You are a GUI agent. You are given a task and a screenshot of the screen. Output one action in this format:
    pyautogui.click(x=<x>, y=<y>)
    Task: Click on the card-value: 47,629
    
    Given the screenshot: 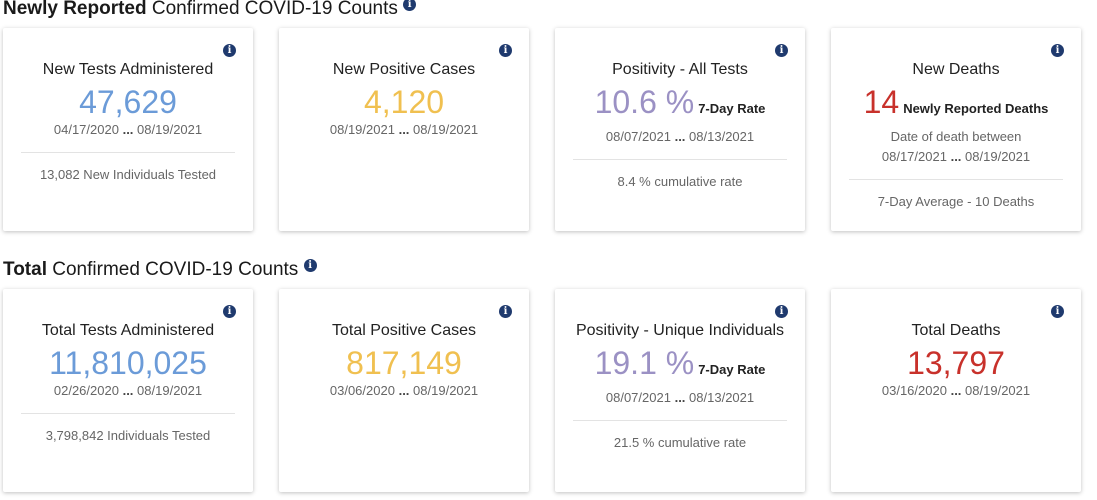 What is the action you would take?
    pyautogui.click(x=128, y=102)
    